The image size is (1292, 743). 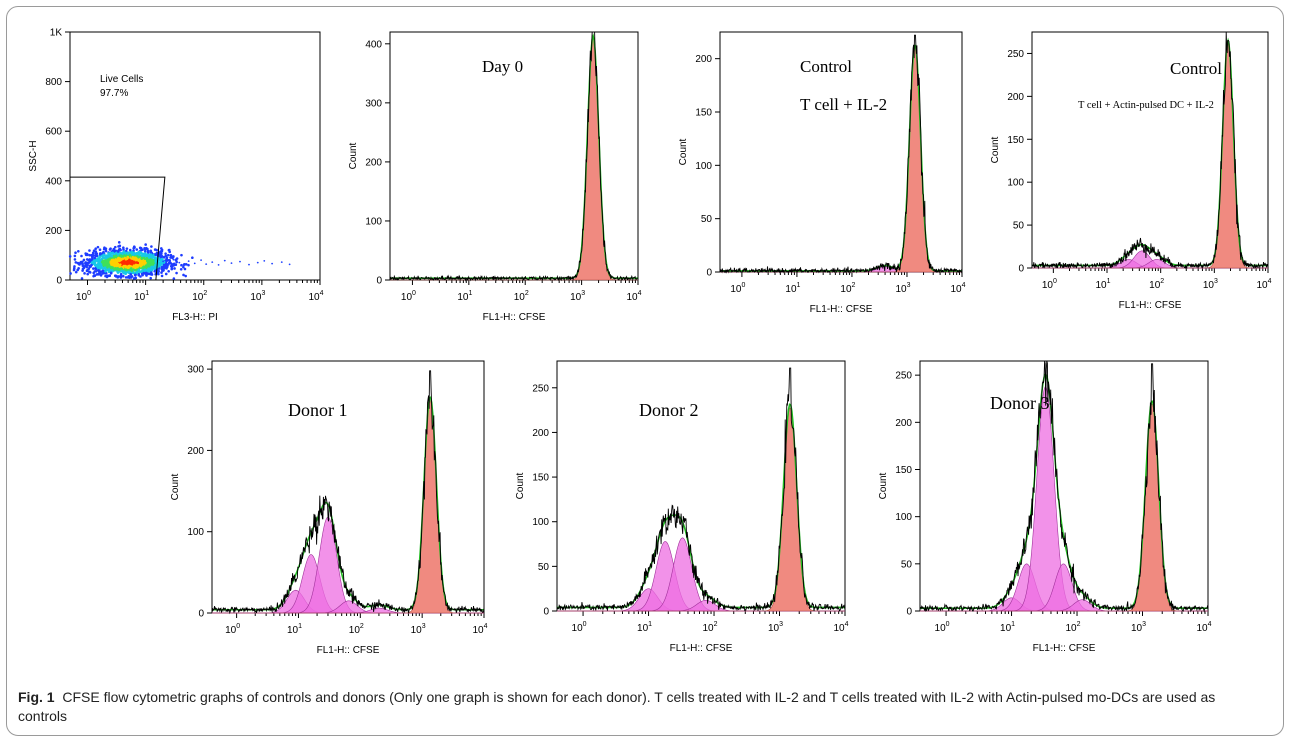 I want to click on y-tick-label: 1K, so click(x=56, y=33).